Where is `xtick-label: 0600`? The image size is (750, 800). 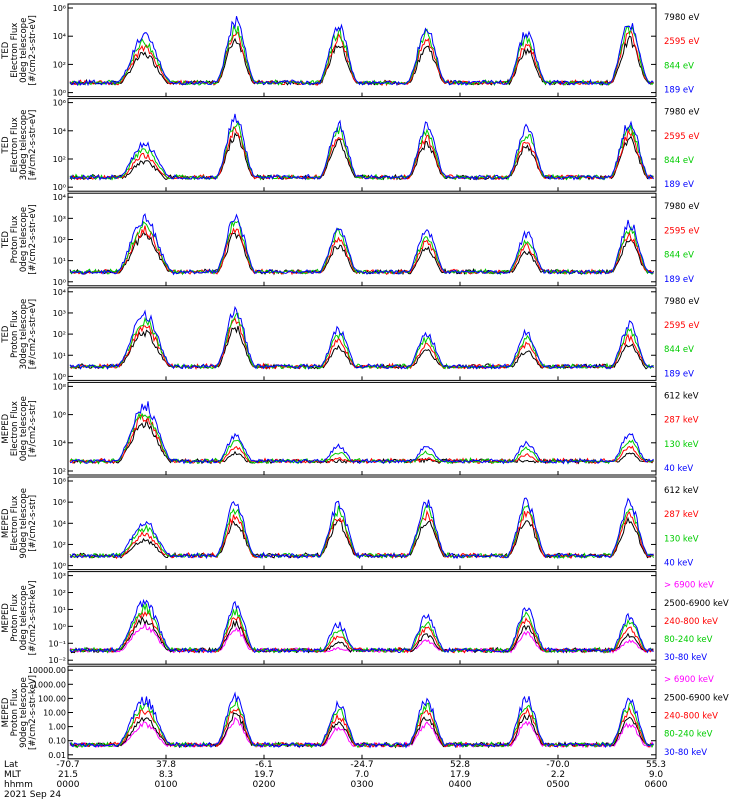 xtick-label: 0600 is located at coordinates (656, 785).